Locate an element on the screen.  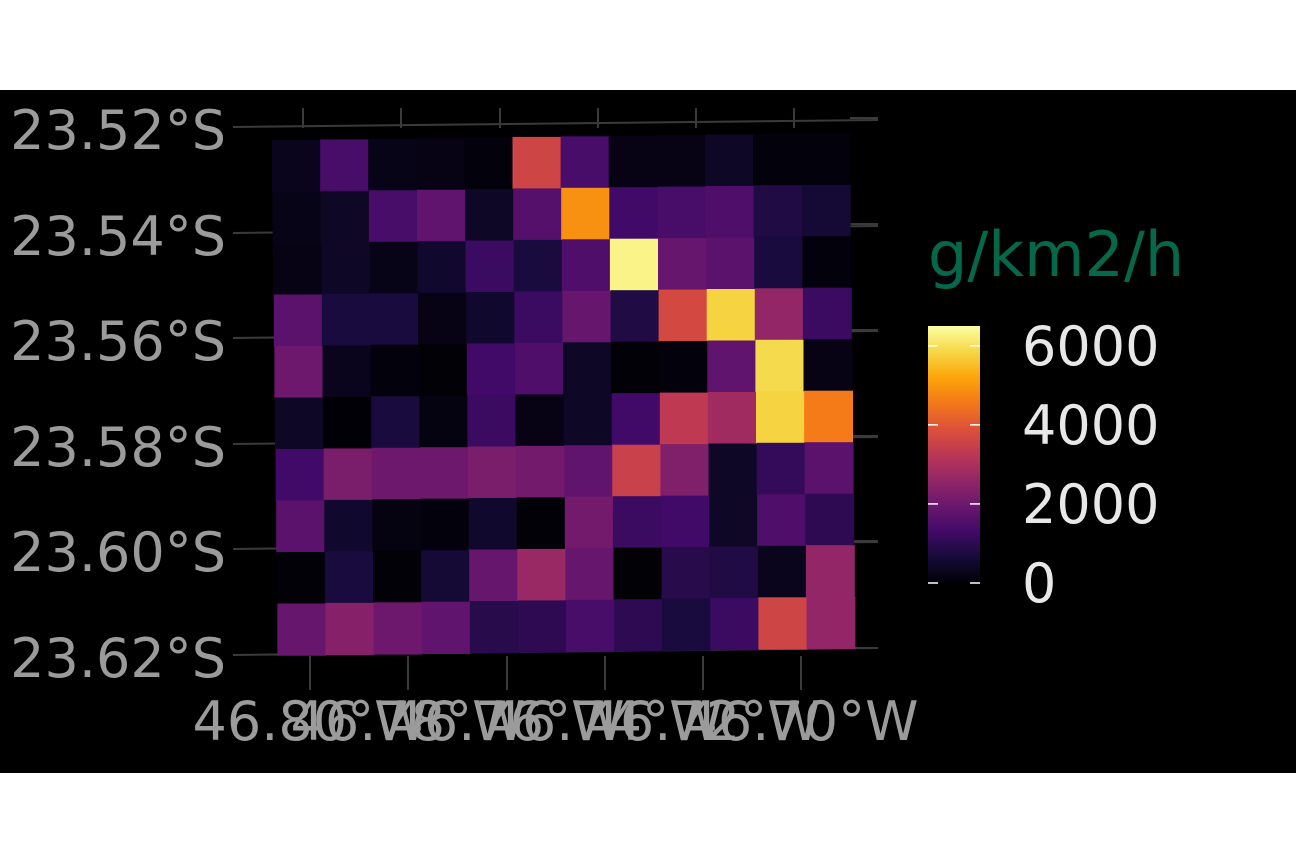
y-tick-line is located at coordinates (555, 123).